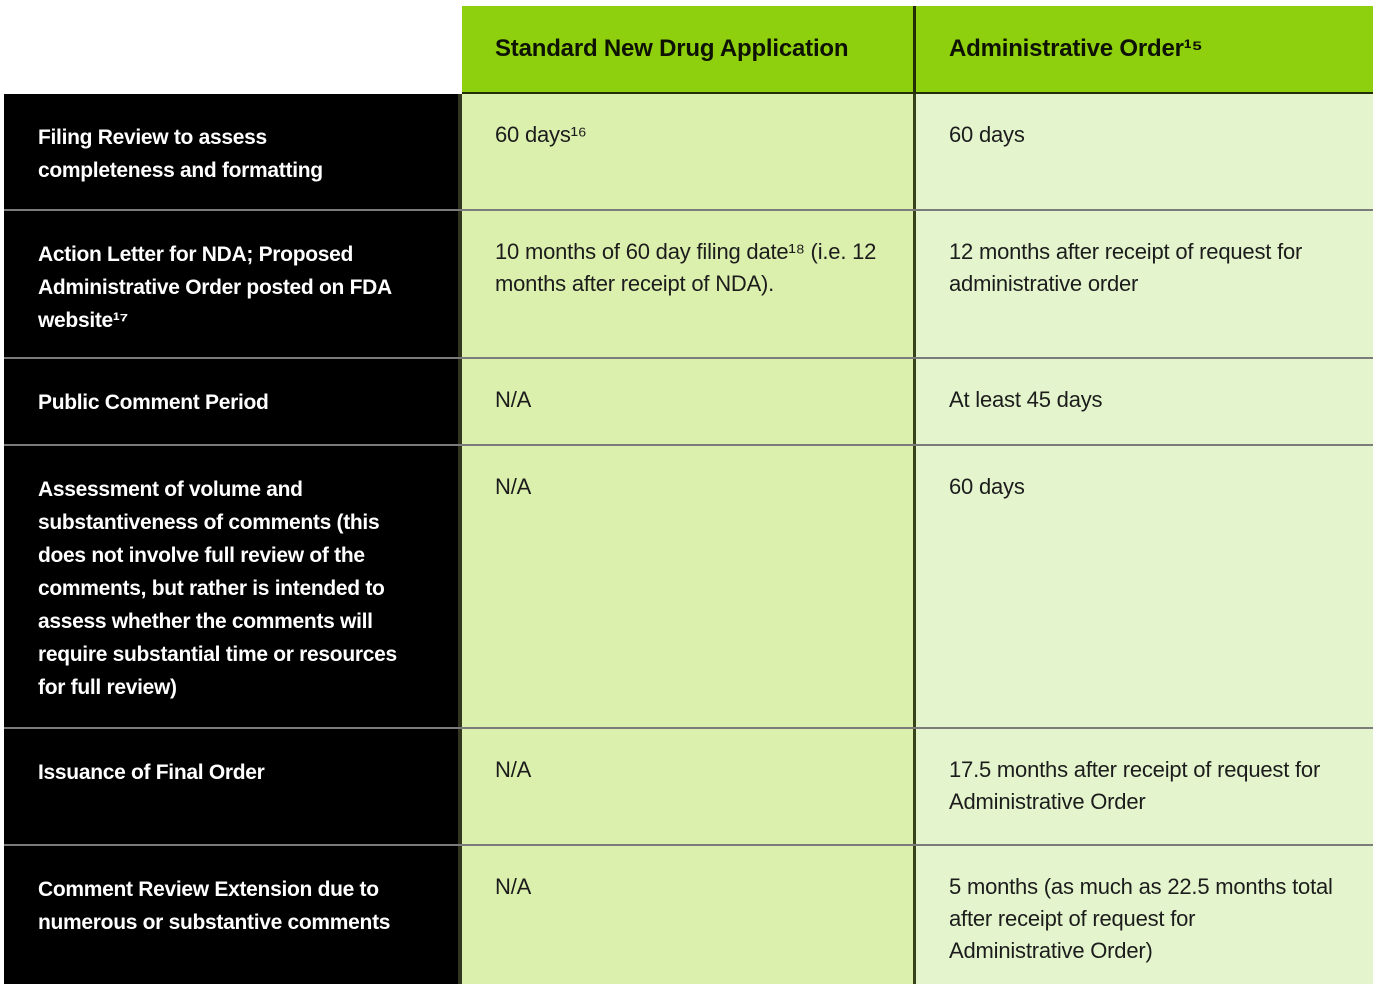 This screenshot has width=1377, height=996. I want to click on table-corner-spacer, so click(233, 50).